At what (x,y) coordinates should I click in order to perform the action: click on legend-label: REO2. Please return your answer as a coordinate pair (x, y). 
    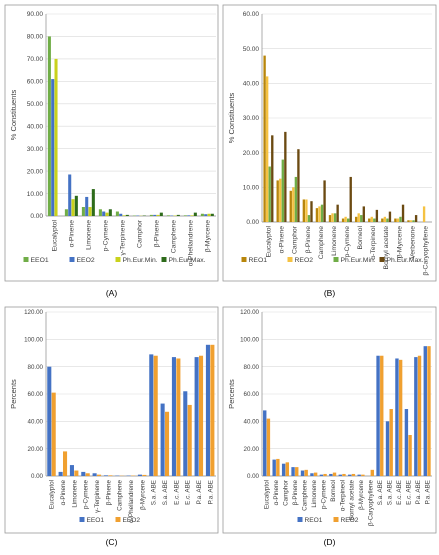
    Looking at the image, I should click on (304, 260).